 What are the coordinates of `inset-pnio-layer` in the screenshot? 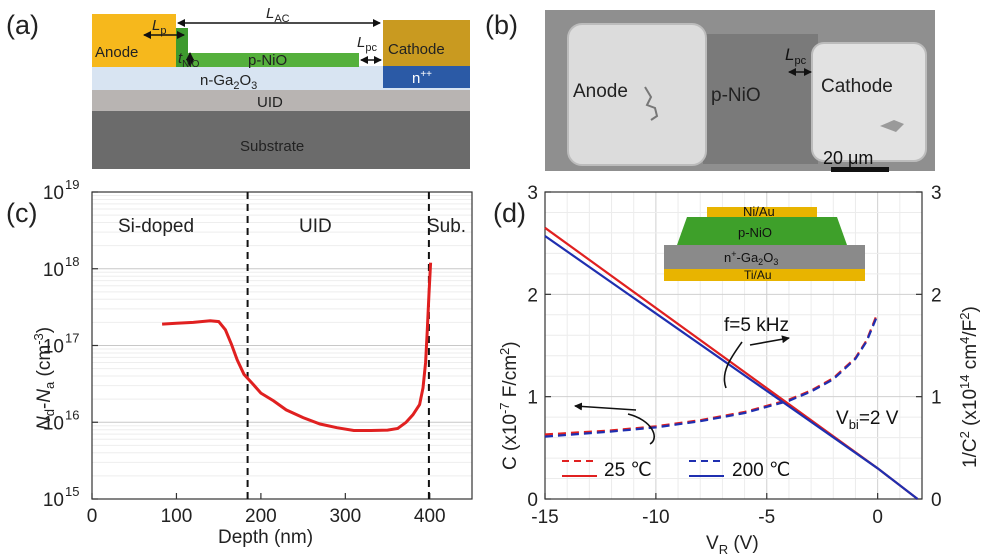 It's located at (762, 231).